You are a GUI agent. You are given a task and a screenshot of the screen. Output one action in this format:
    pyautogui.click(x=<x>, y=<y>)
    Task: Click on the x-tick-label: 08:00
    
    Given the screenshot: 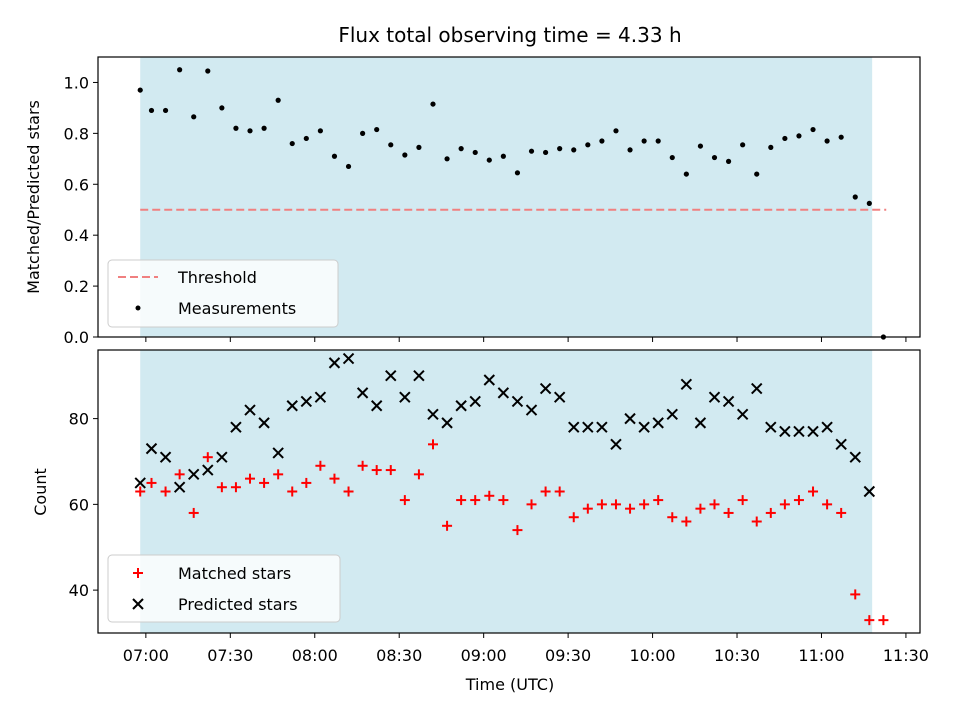 What is the action you would take?
    pyautogui.click(x=315, y=655)
    